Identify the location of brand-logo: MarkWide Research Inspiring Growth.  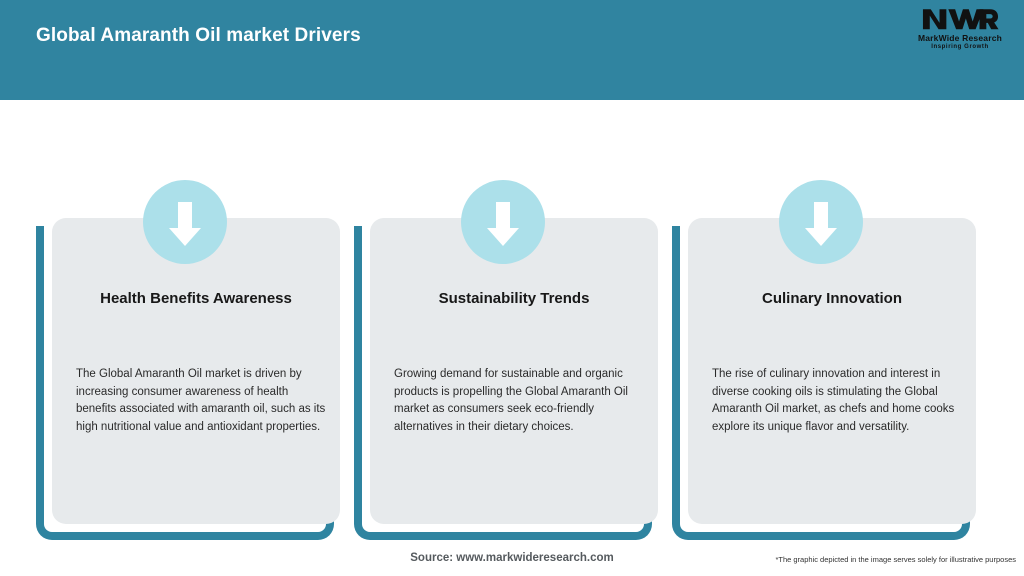
(960, 32).